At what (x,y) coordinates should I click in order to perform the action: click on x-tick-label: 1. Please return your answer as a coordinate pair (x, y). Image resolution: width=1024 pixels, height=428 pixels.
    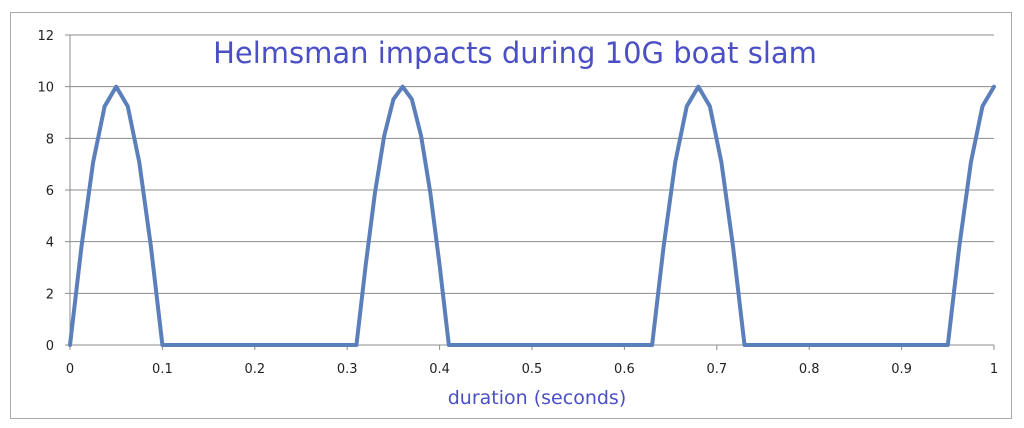
    Looking at the image, I should click on (994, 369).